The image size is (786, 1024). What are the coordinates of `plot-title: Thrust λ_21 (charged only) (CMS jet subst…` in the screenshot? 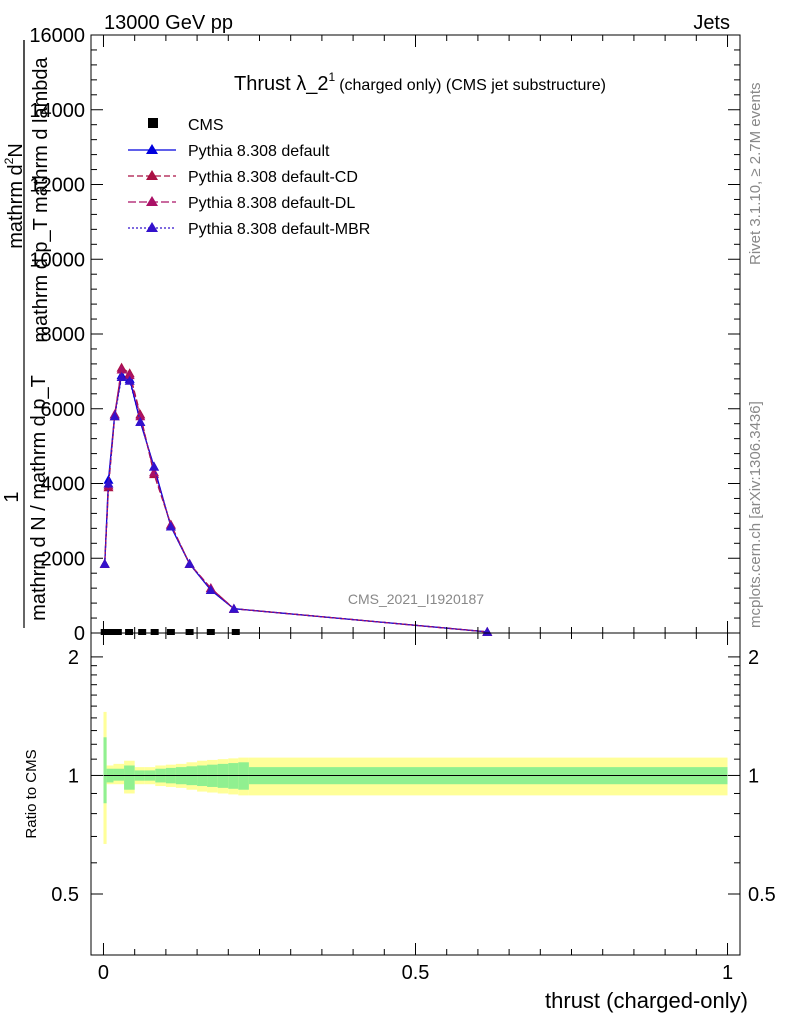 It's located at (420, 82).